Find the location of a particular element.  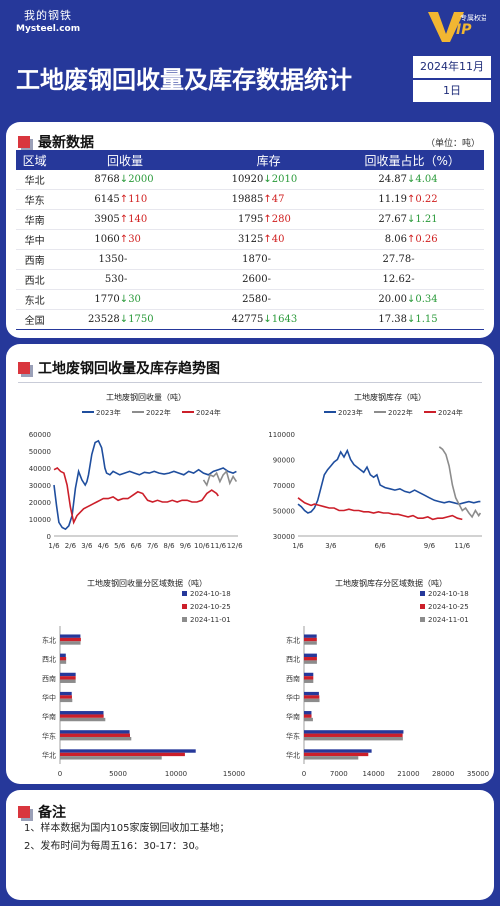

category-label: 东北 is located at coordinates (49, 640).